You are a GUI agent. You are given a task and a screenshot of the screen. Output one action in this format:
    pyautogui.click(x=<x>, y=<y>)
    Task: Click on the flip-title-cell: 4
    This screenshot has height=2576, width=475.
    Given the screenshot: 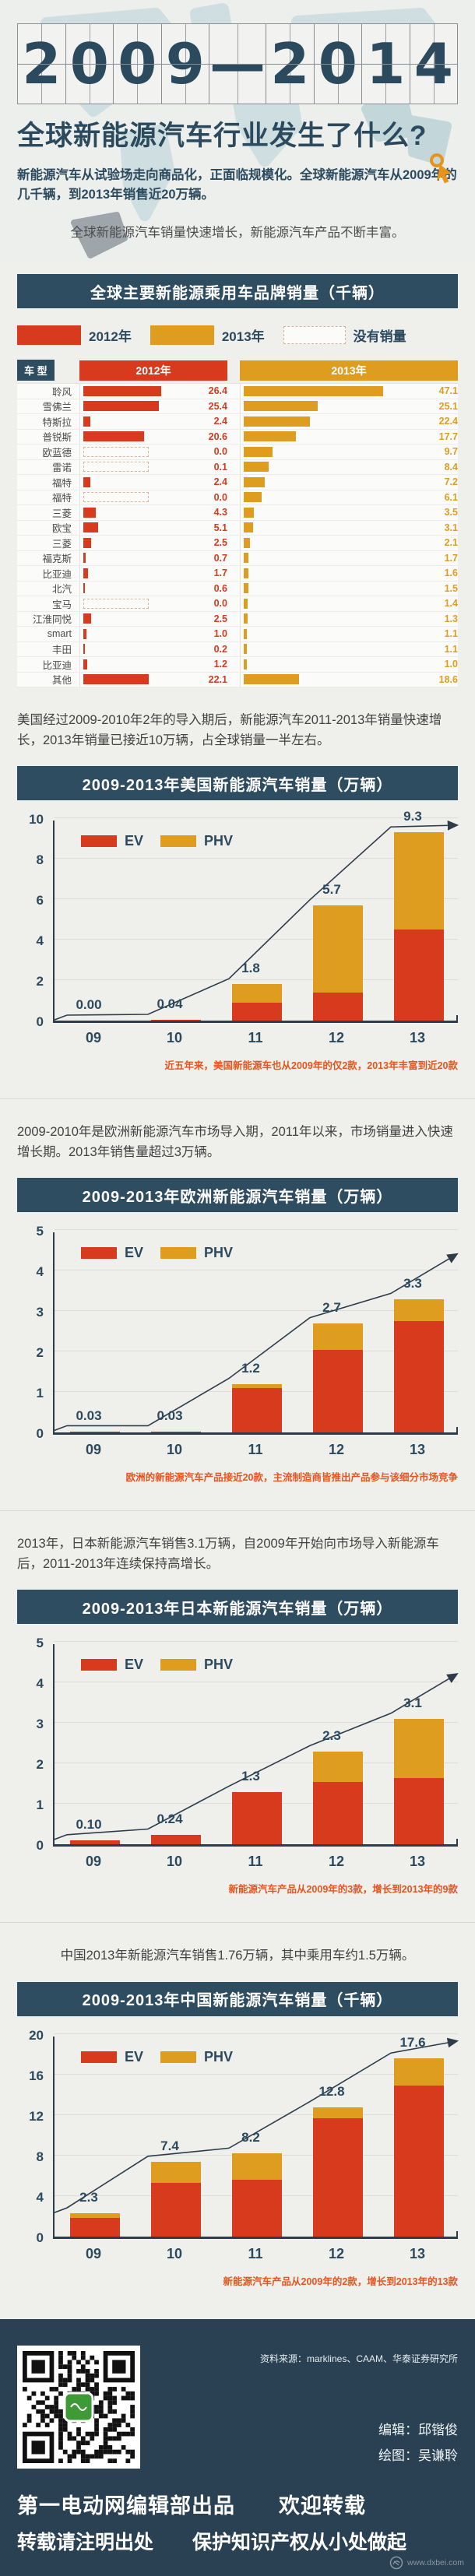 What is the action you would take?
    pyautogui.click(x=433, y=63)
    